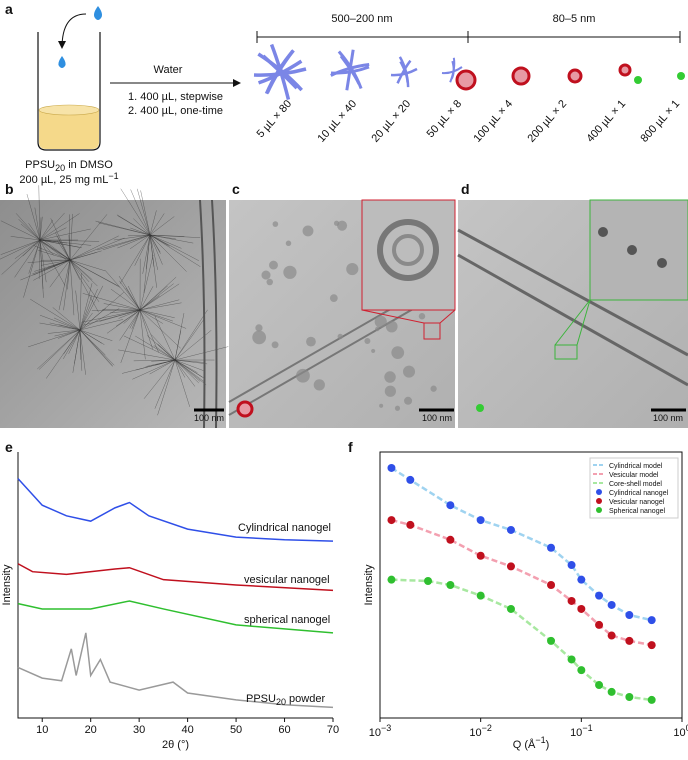 This screenshot has width=688, height=760. I want to click on label-text: powder, so click(305, 699).